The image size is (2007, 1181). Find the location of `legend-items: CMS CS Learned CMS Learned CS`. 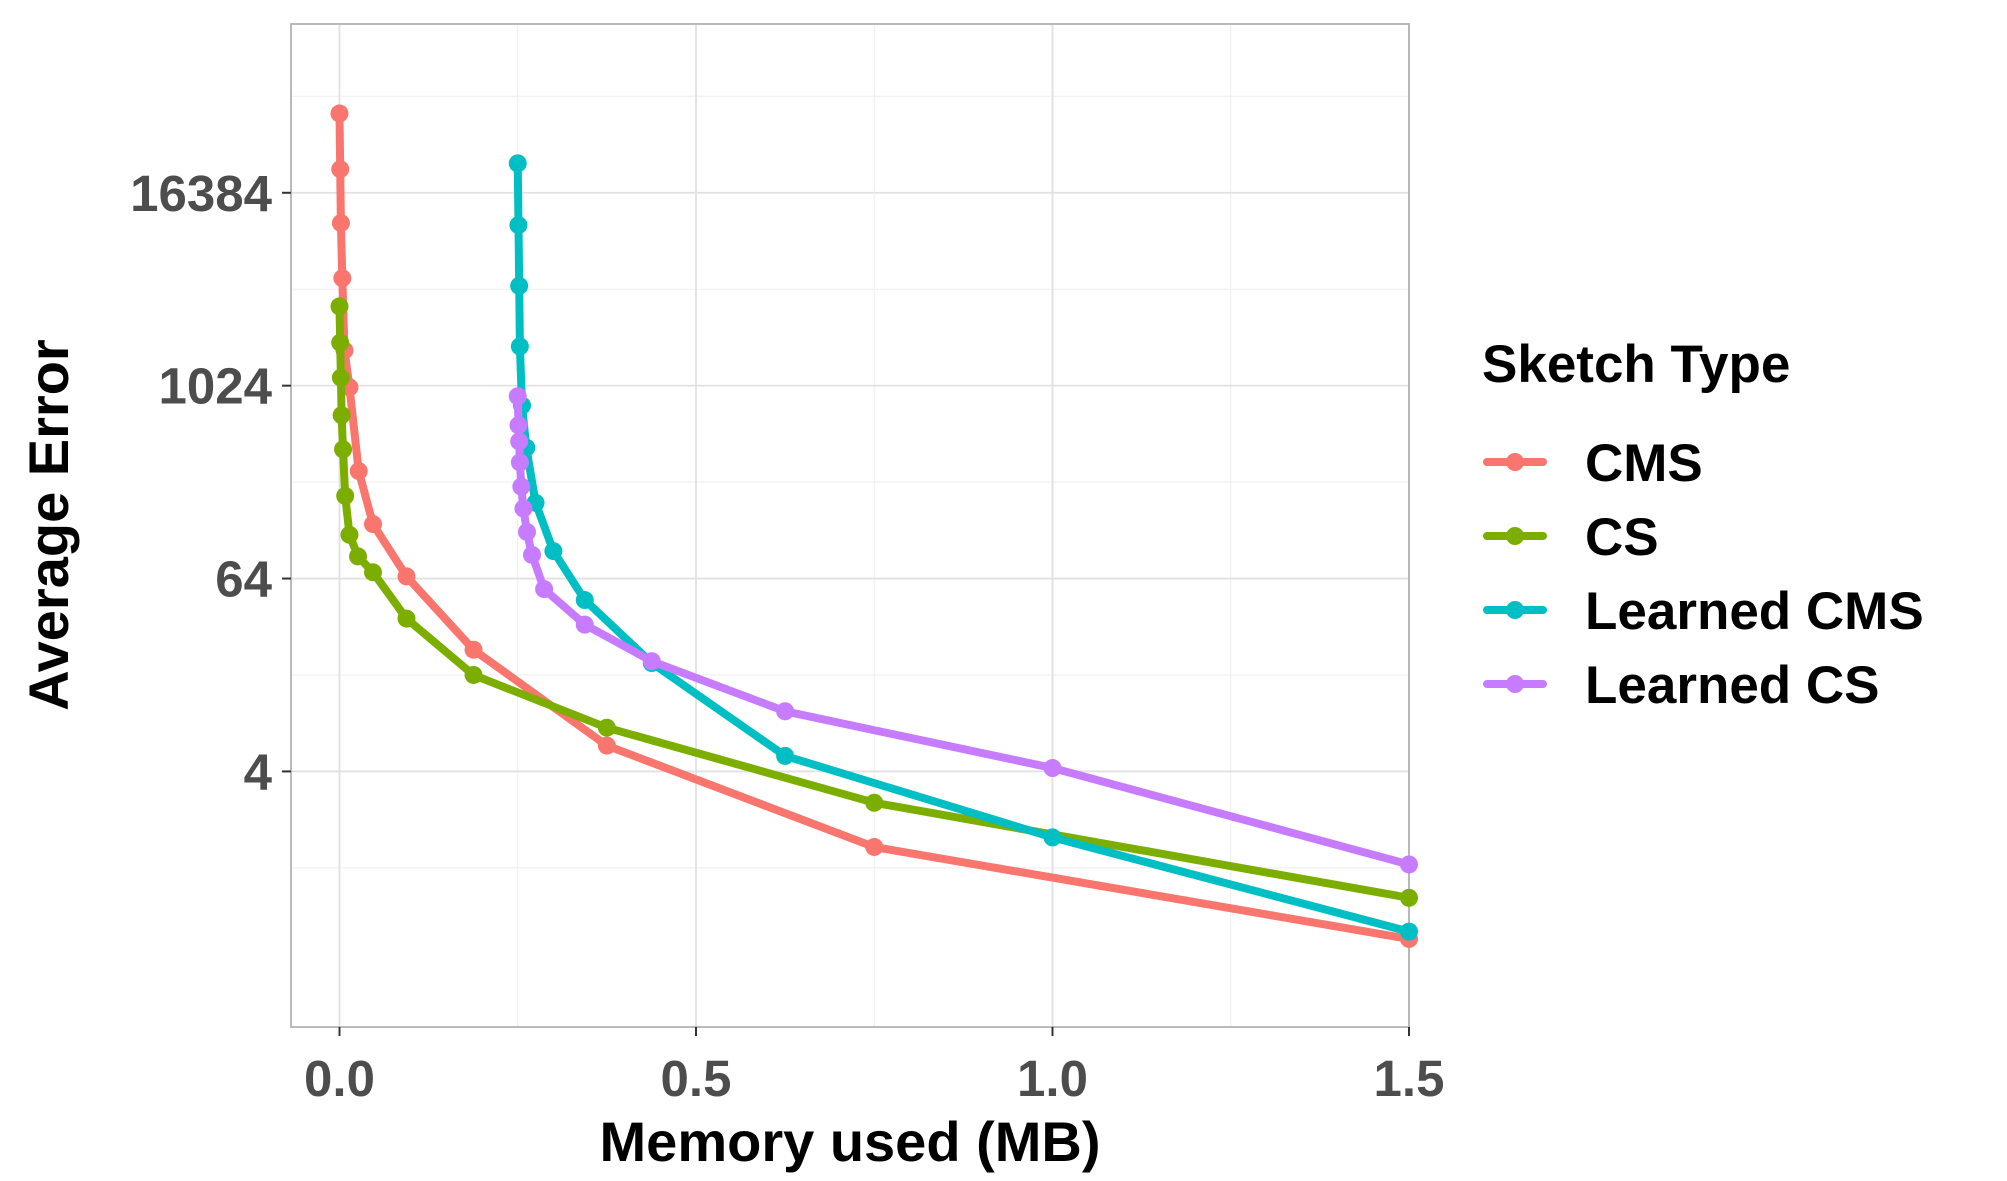

legend-items: CMS CS Learned CMS Learned CS is located at coordinates (1703, 574).